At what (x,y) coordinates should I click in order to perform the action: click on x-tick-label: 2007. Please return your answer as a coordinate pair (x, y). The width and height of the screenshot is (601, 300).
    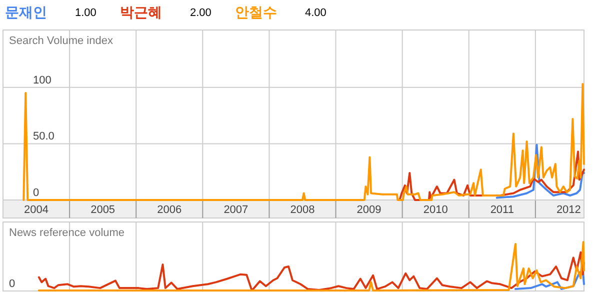
    Looking at the image, I should click on (236, 210).